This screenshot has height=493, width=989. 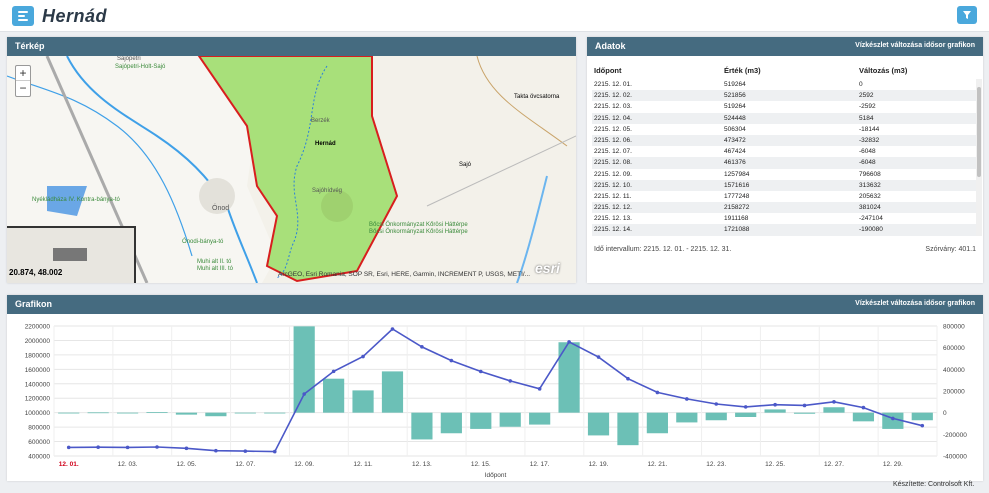 I want to click on table-row: 2215. 12. 13. 1911168 -247104, so click(x=784, y=218).